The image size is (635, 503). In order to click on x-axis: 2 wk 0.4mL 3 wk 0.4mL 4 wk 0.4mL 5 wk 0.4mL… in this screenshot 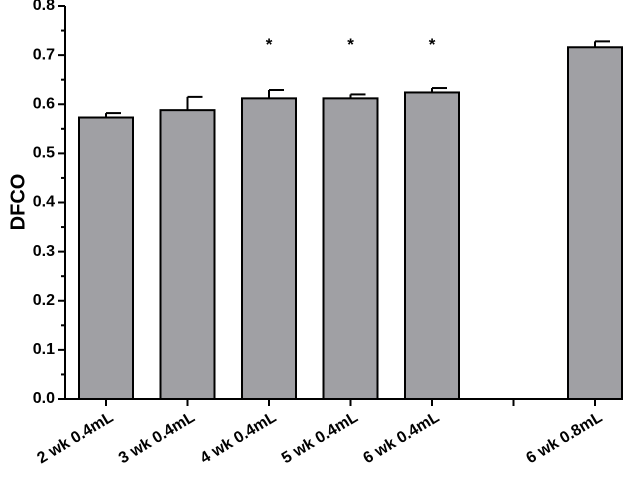, I will do `click(327, 433)`.